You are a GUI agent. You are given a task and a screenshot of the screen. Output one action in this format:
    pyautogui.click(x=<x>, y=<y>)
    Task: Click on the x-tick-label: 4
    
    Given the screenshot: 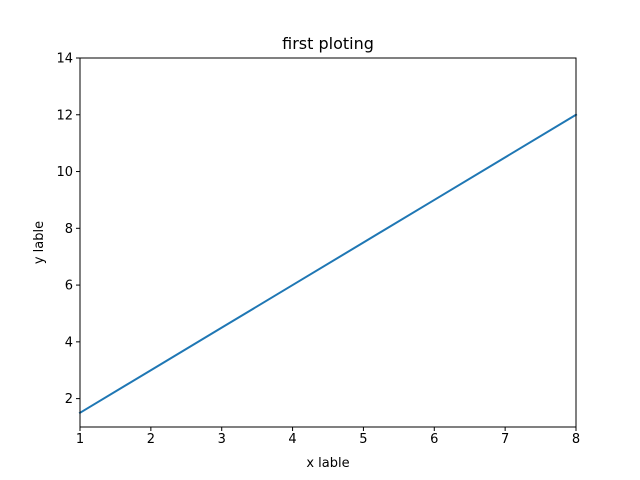 What is the action you would take?
    pyautogui.click(x=292, y=439)
    